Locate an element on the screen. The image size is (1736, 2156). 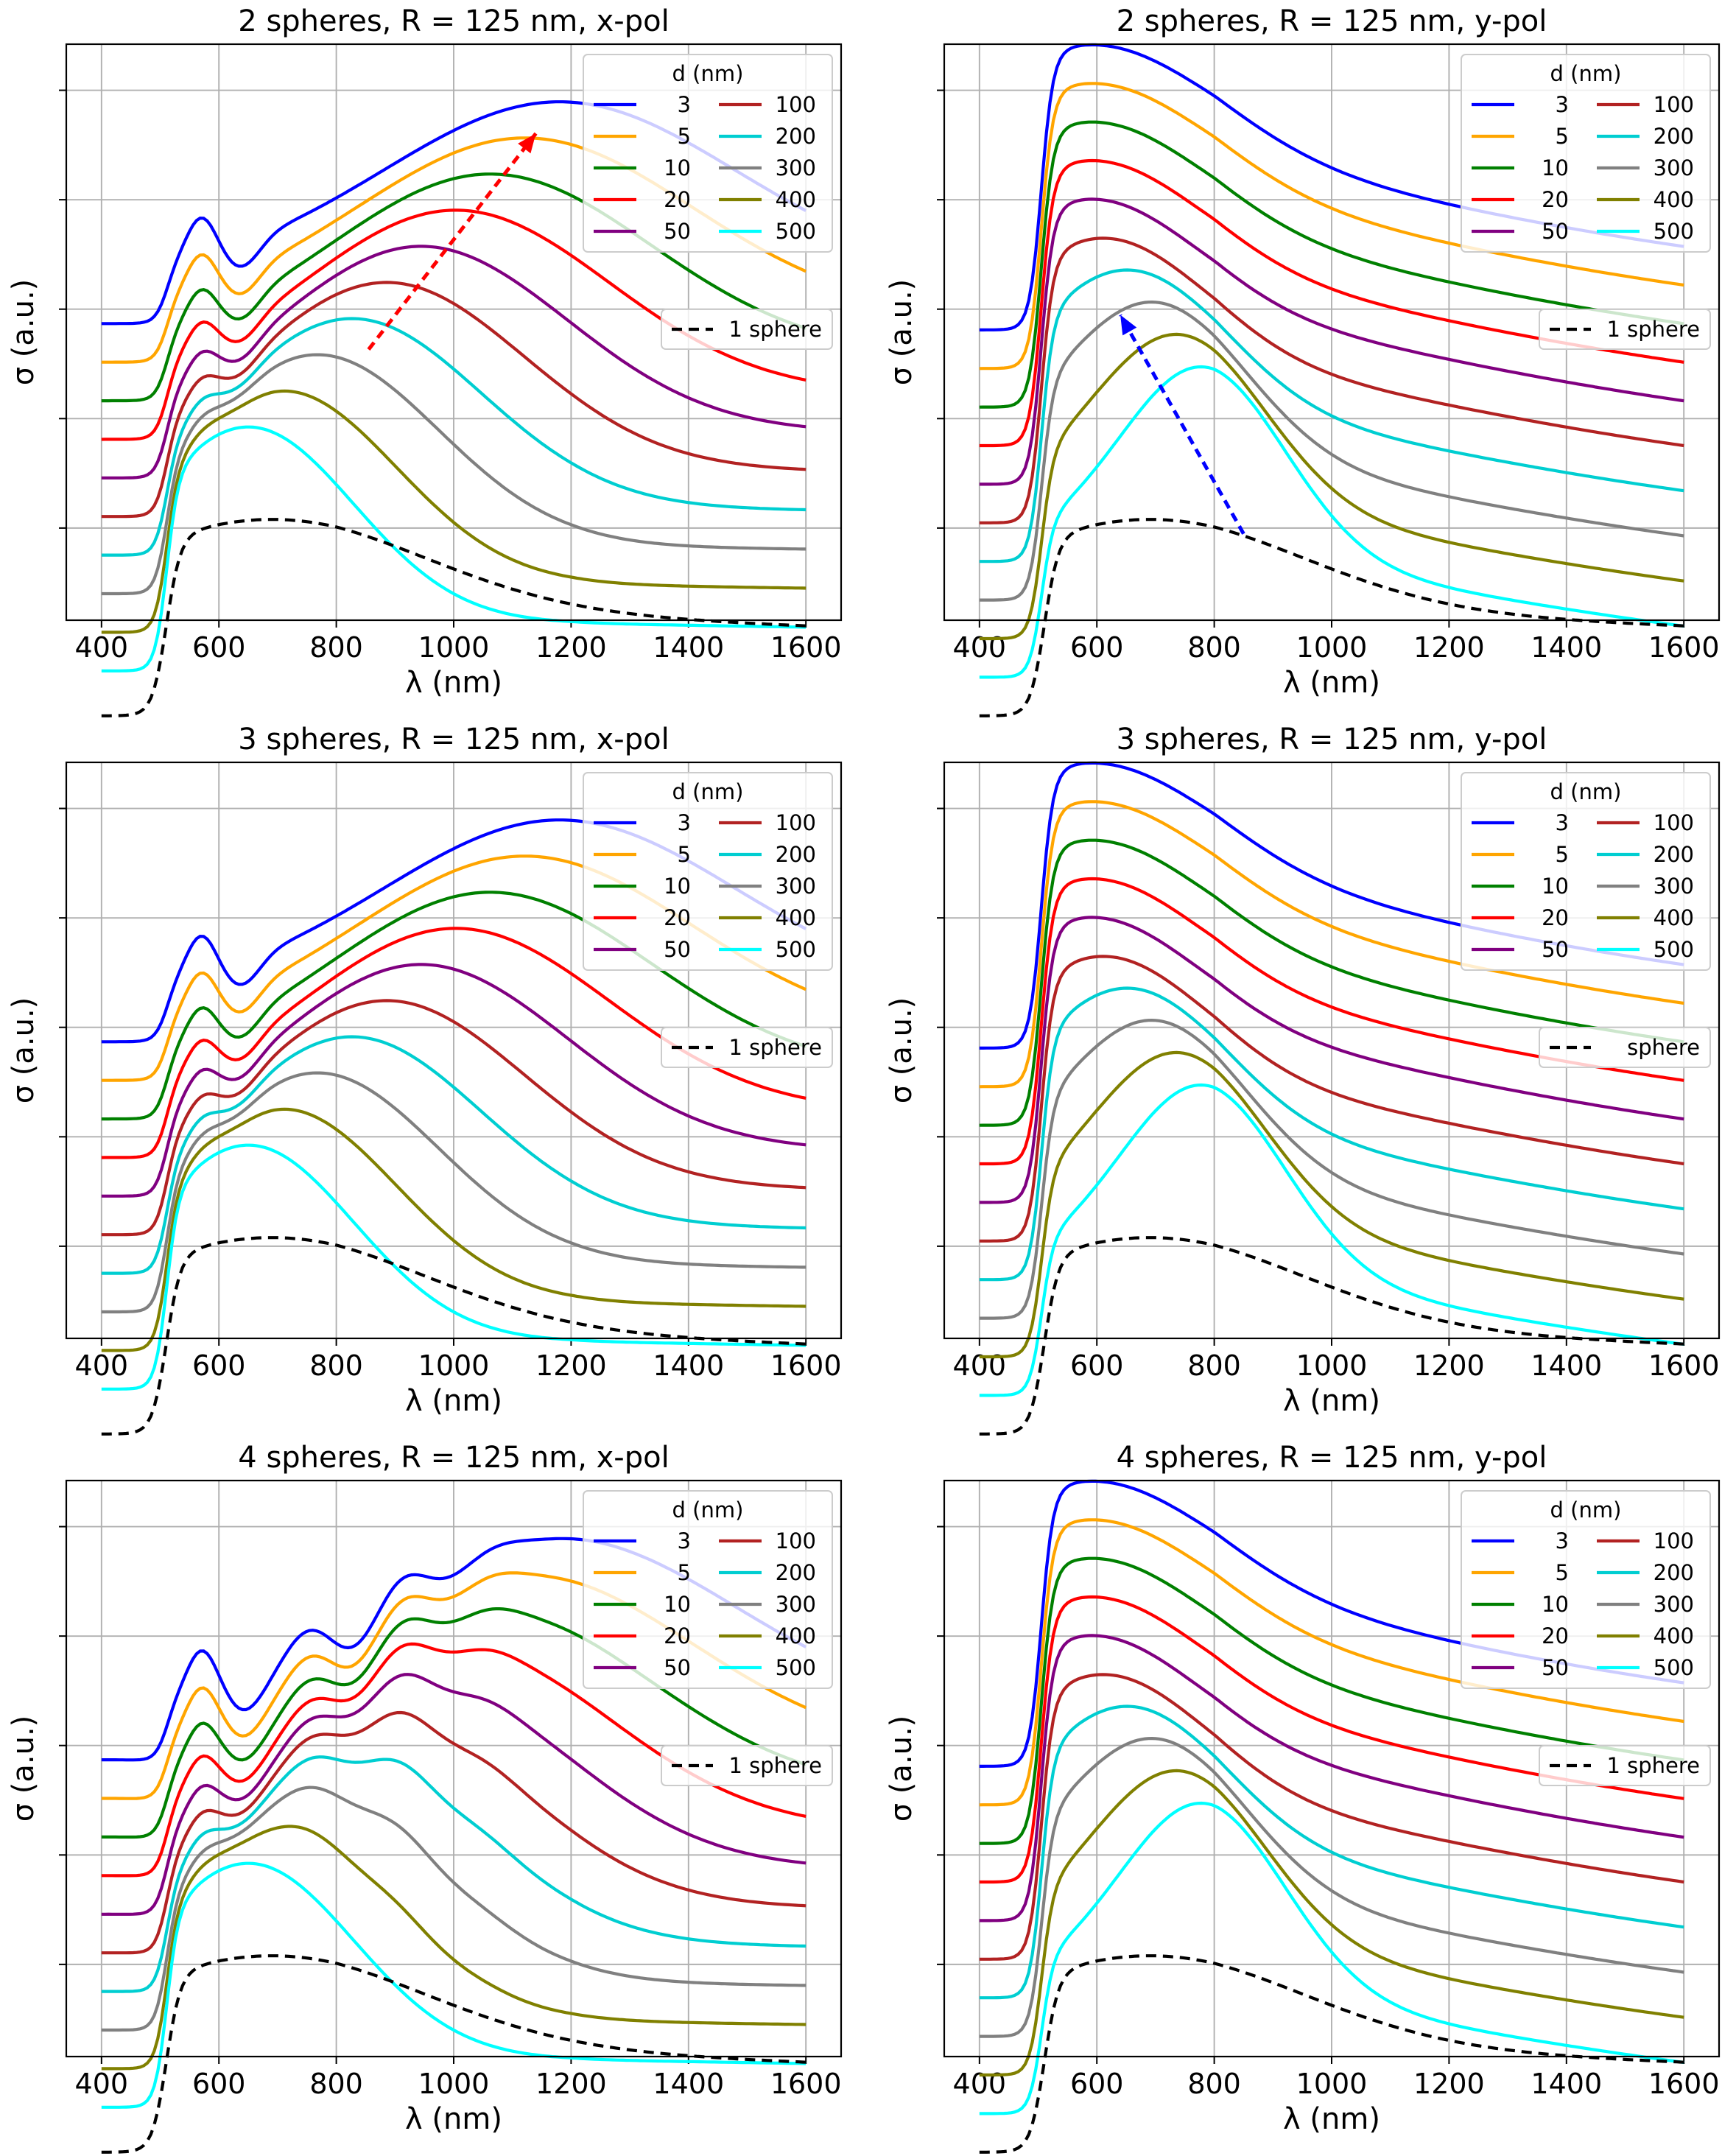
legend-label: 5 is located at coordinates (684, 854).